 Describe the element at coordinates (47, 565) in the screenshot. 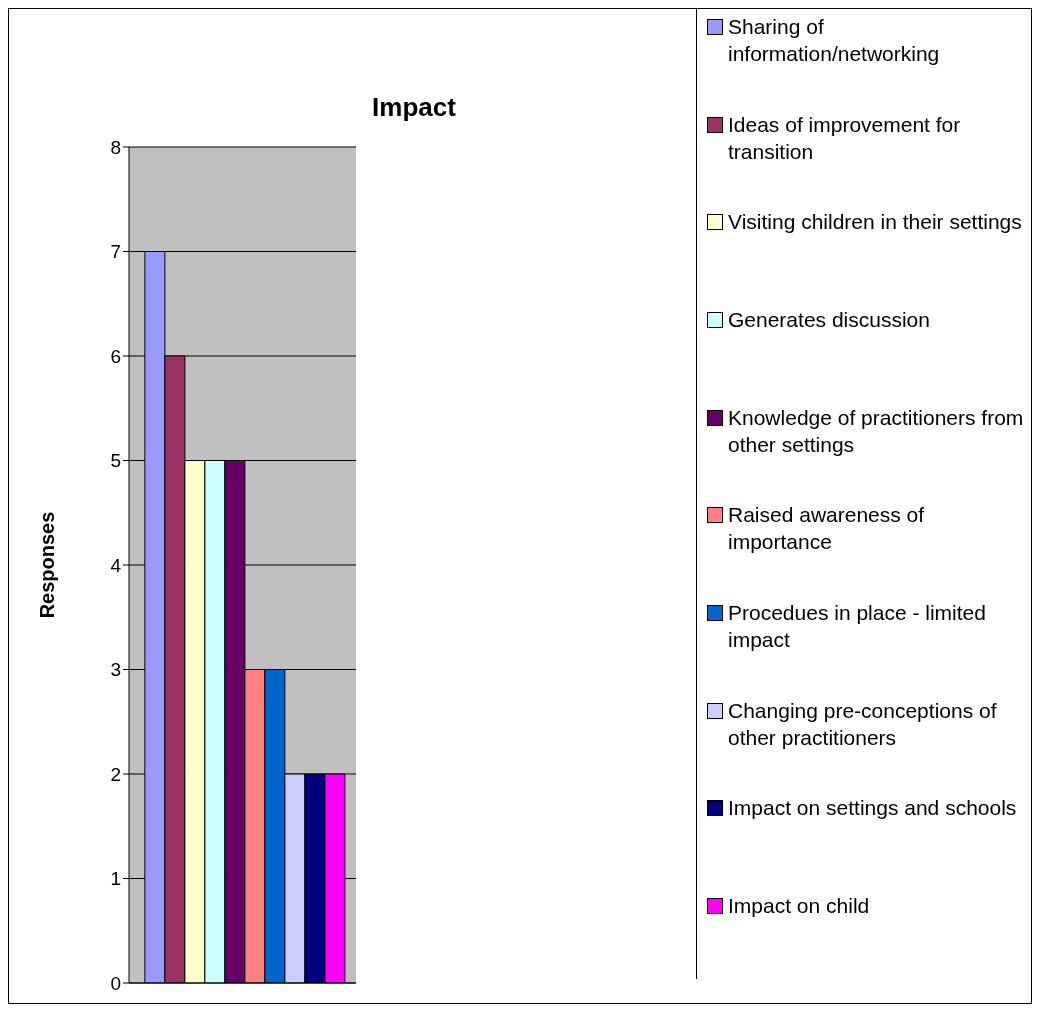

I see `y-axis-title: Responses` at that location.